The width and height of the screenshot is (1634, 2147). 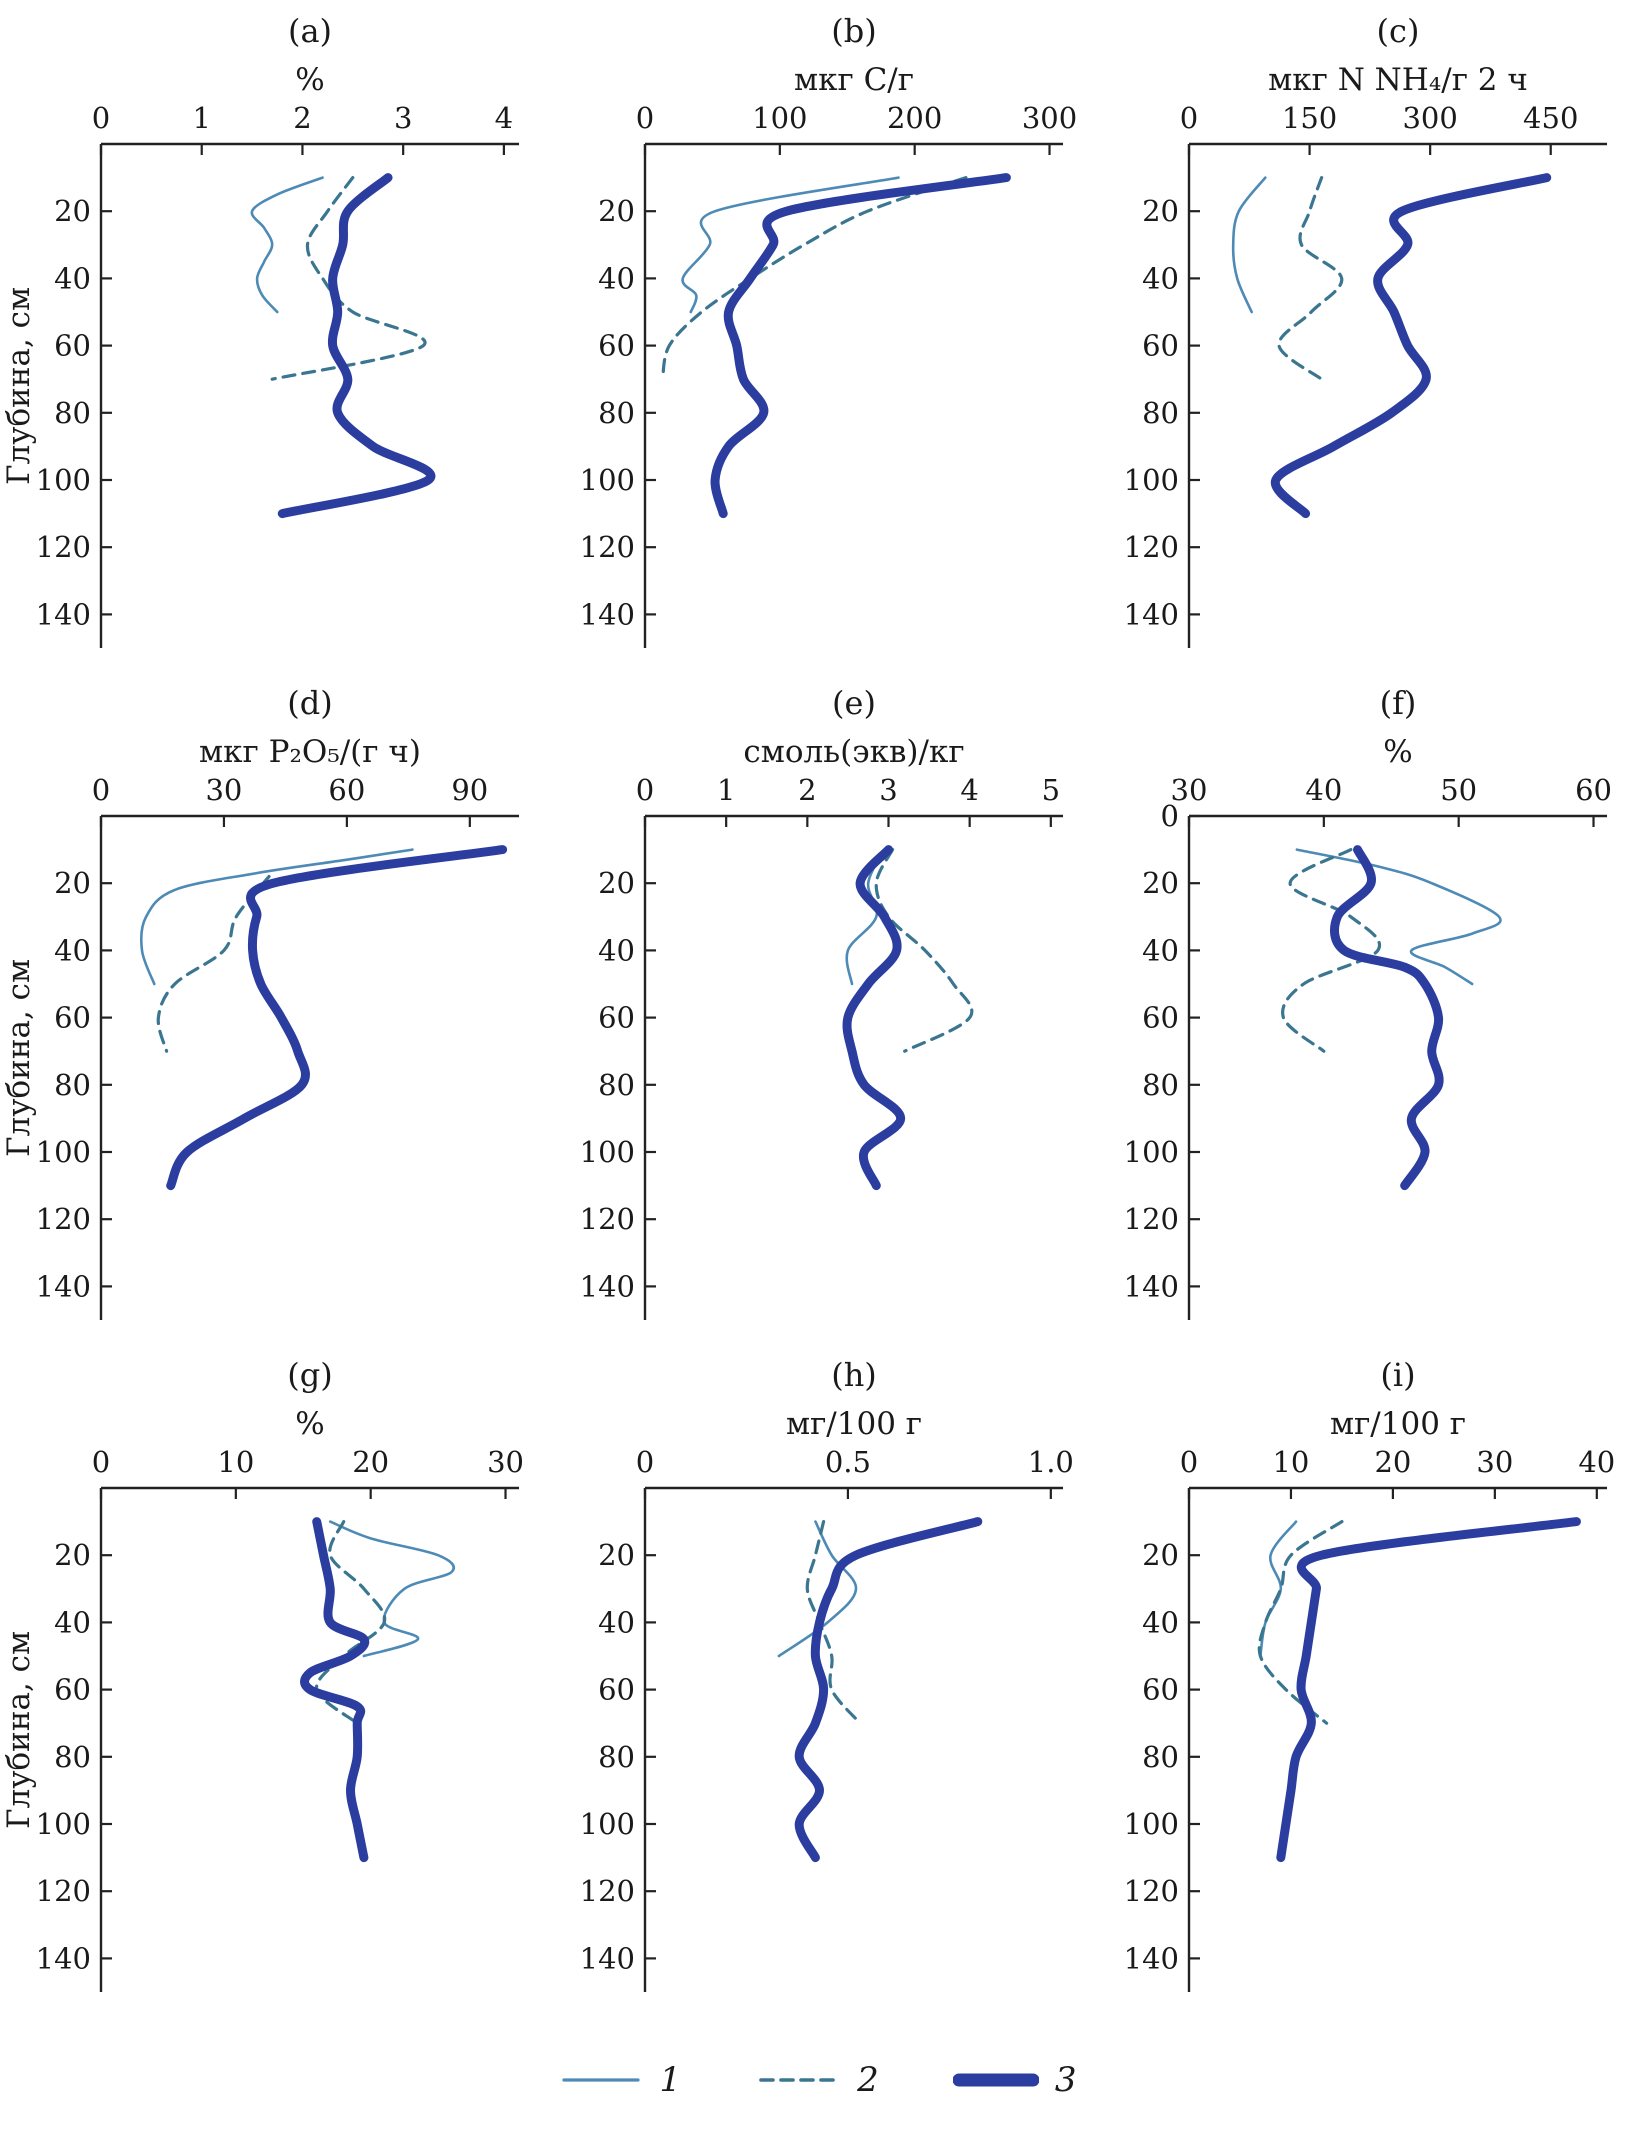 I want to click on x-tick-label: 3, so click(x=888, y=790).